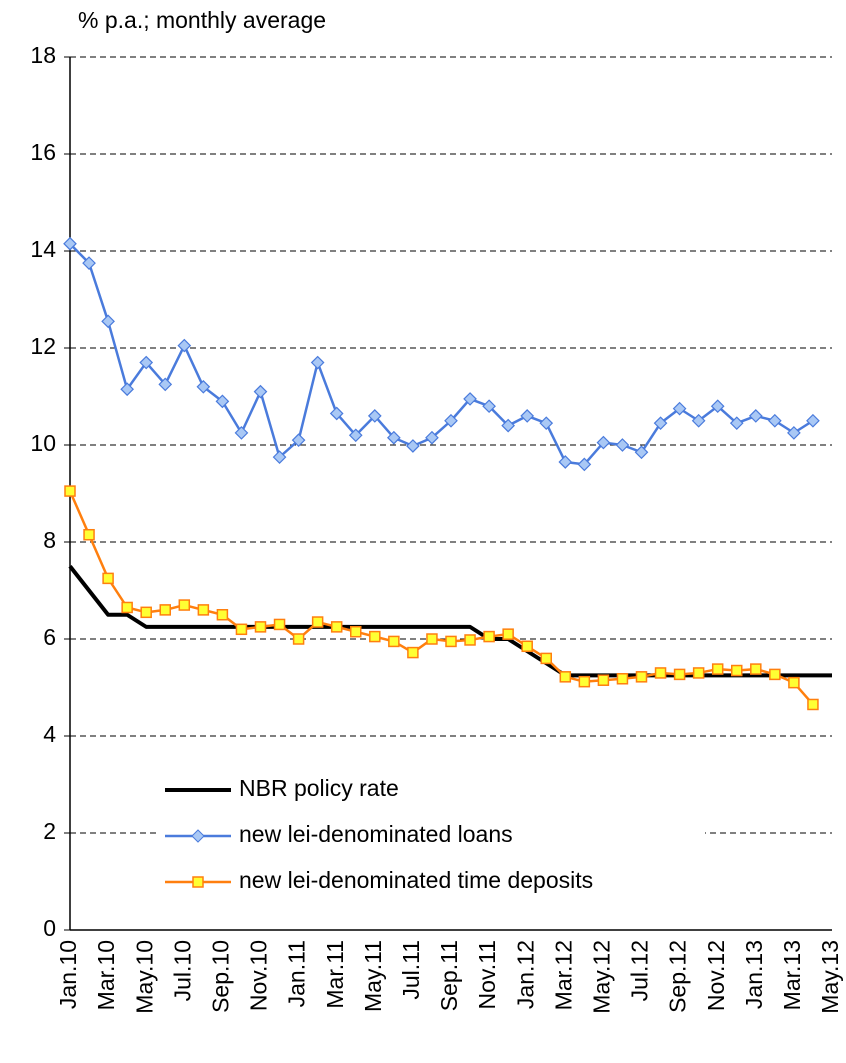 Image resolution: width=846 pixels, height=1063 pixels. What do you see at coordinates (259, 975) in the screenshot?
I see `x-tick-label: Nov.10` at bounding box center [259, 975].